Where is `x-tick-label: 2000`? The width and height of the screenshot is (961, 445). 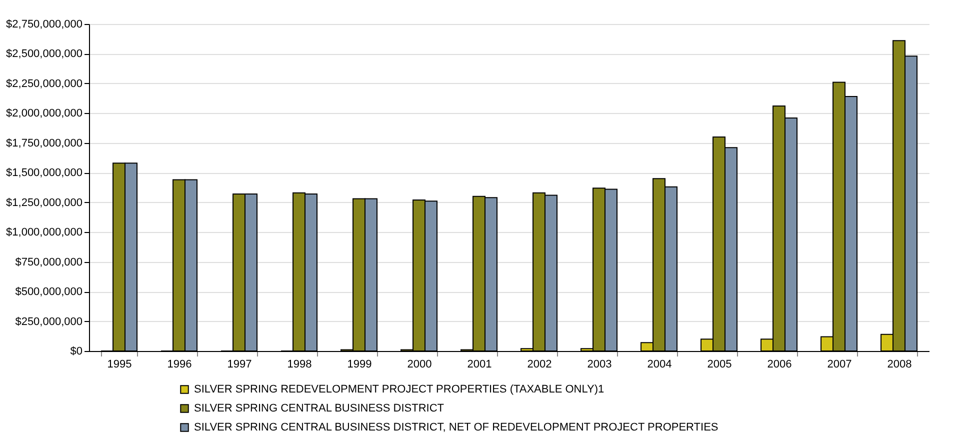
x-tick-label: 2000 is located at coordinates (419, 364).